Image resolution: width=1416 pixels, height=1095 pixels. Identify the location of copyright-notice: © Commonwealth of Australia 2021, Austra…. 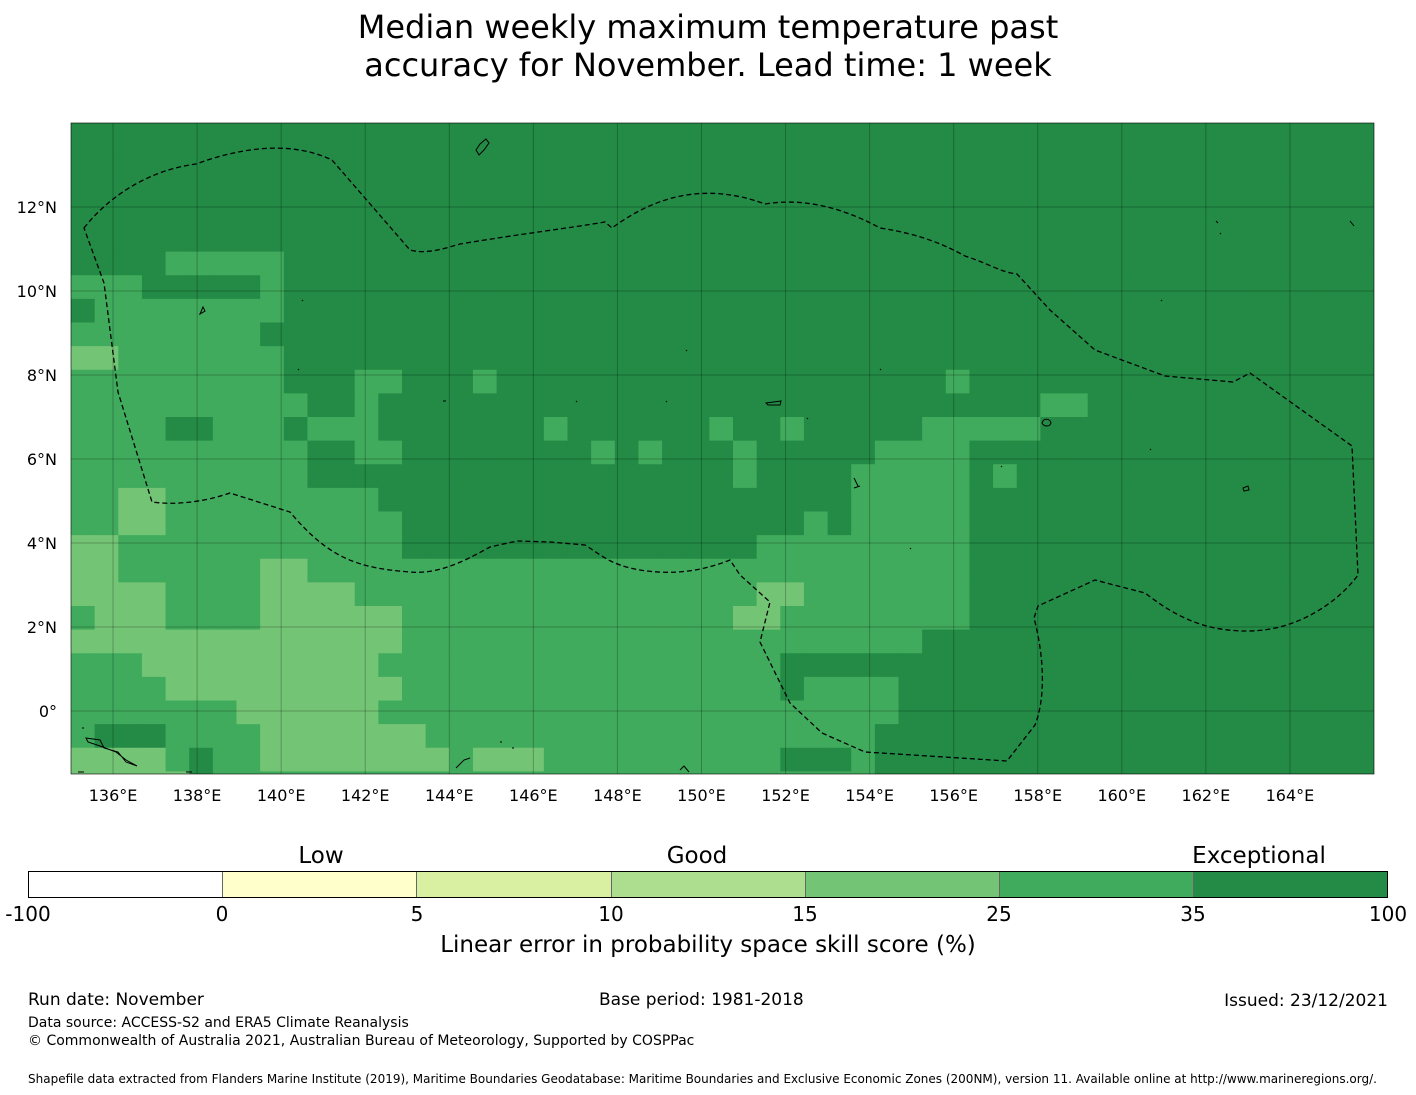
(361, 1041).